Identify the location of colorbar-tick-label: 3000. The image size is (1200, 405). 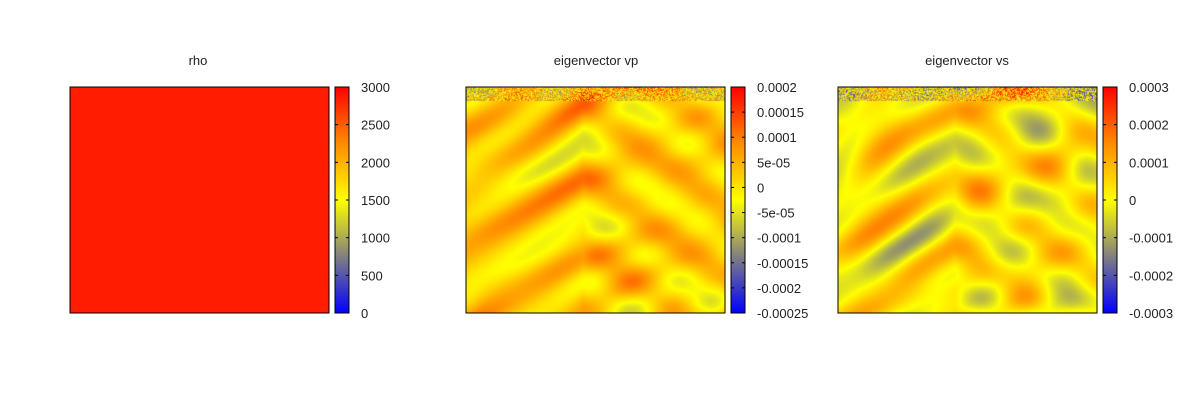
(375, 87).